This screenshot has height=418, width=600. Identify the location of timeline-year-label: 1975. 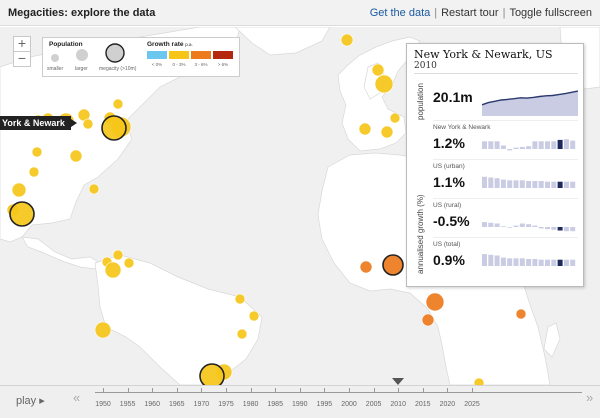
(226, 404).